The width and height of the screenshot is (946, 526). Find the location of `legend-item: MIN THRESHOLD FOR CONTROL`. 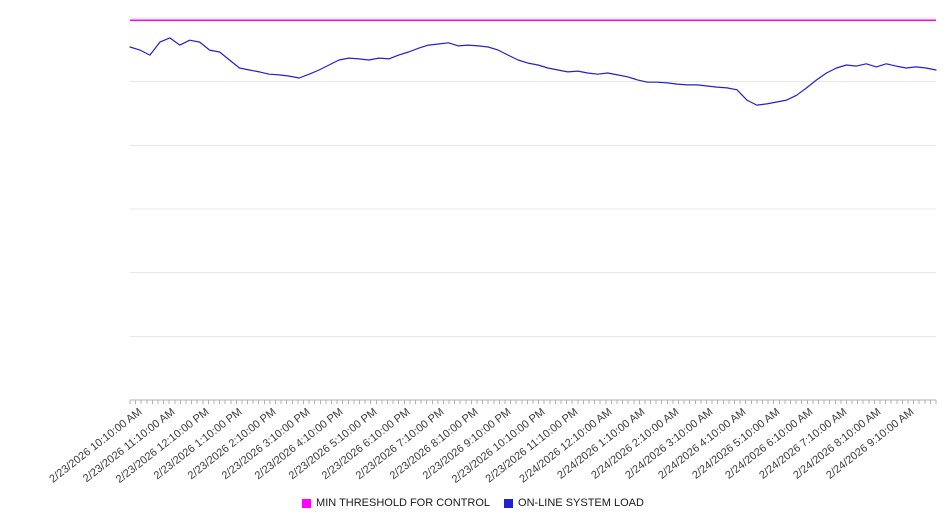

legend-item: MIN THRESHOLD FOR CONTROL is located at coordinates (396, 503).